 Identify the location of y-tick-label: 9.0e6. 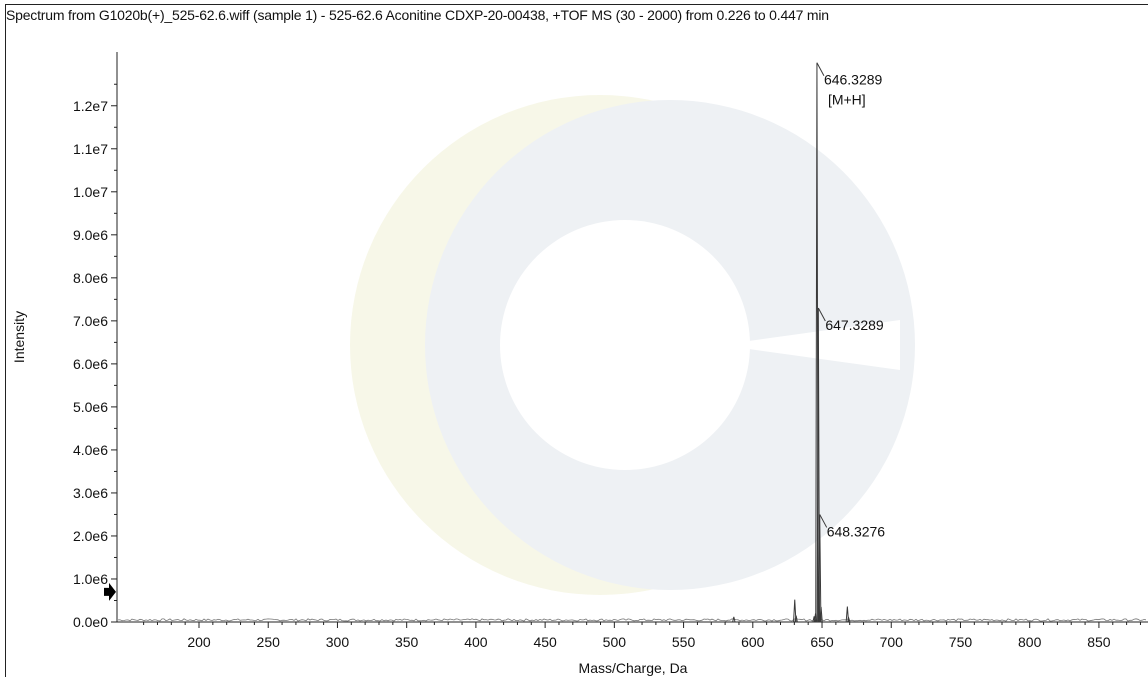
(90, 235).